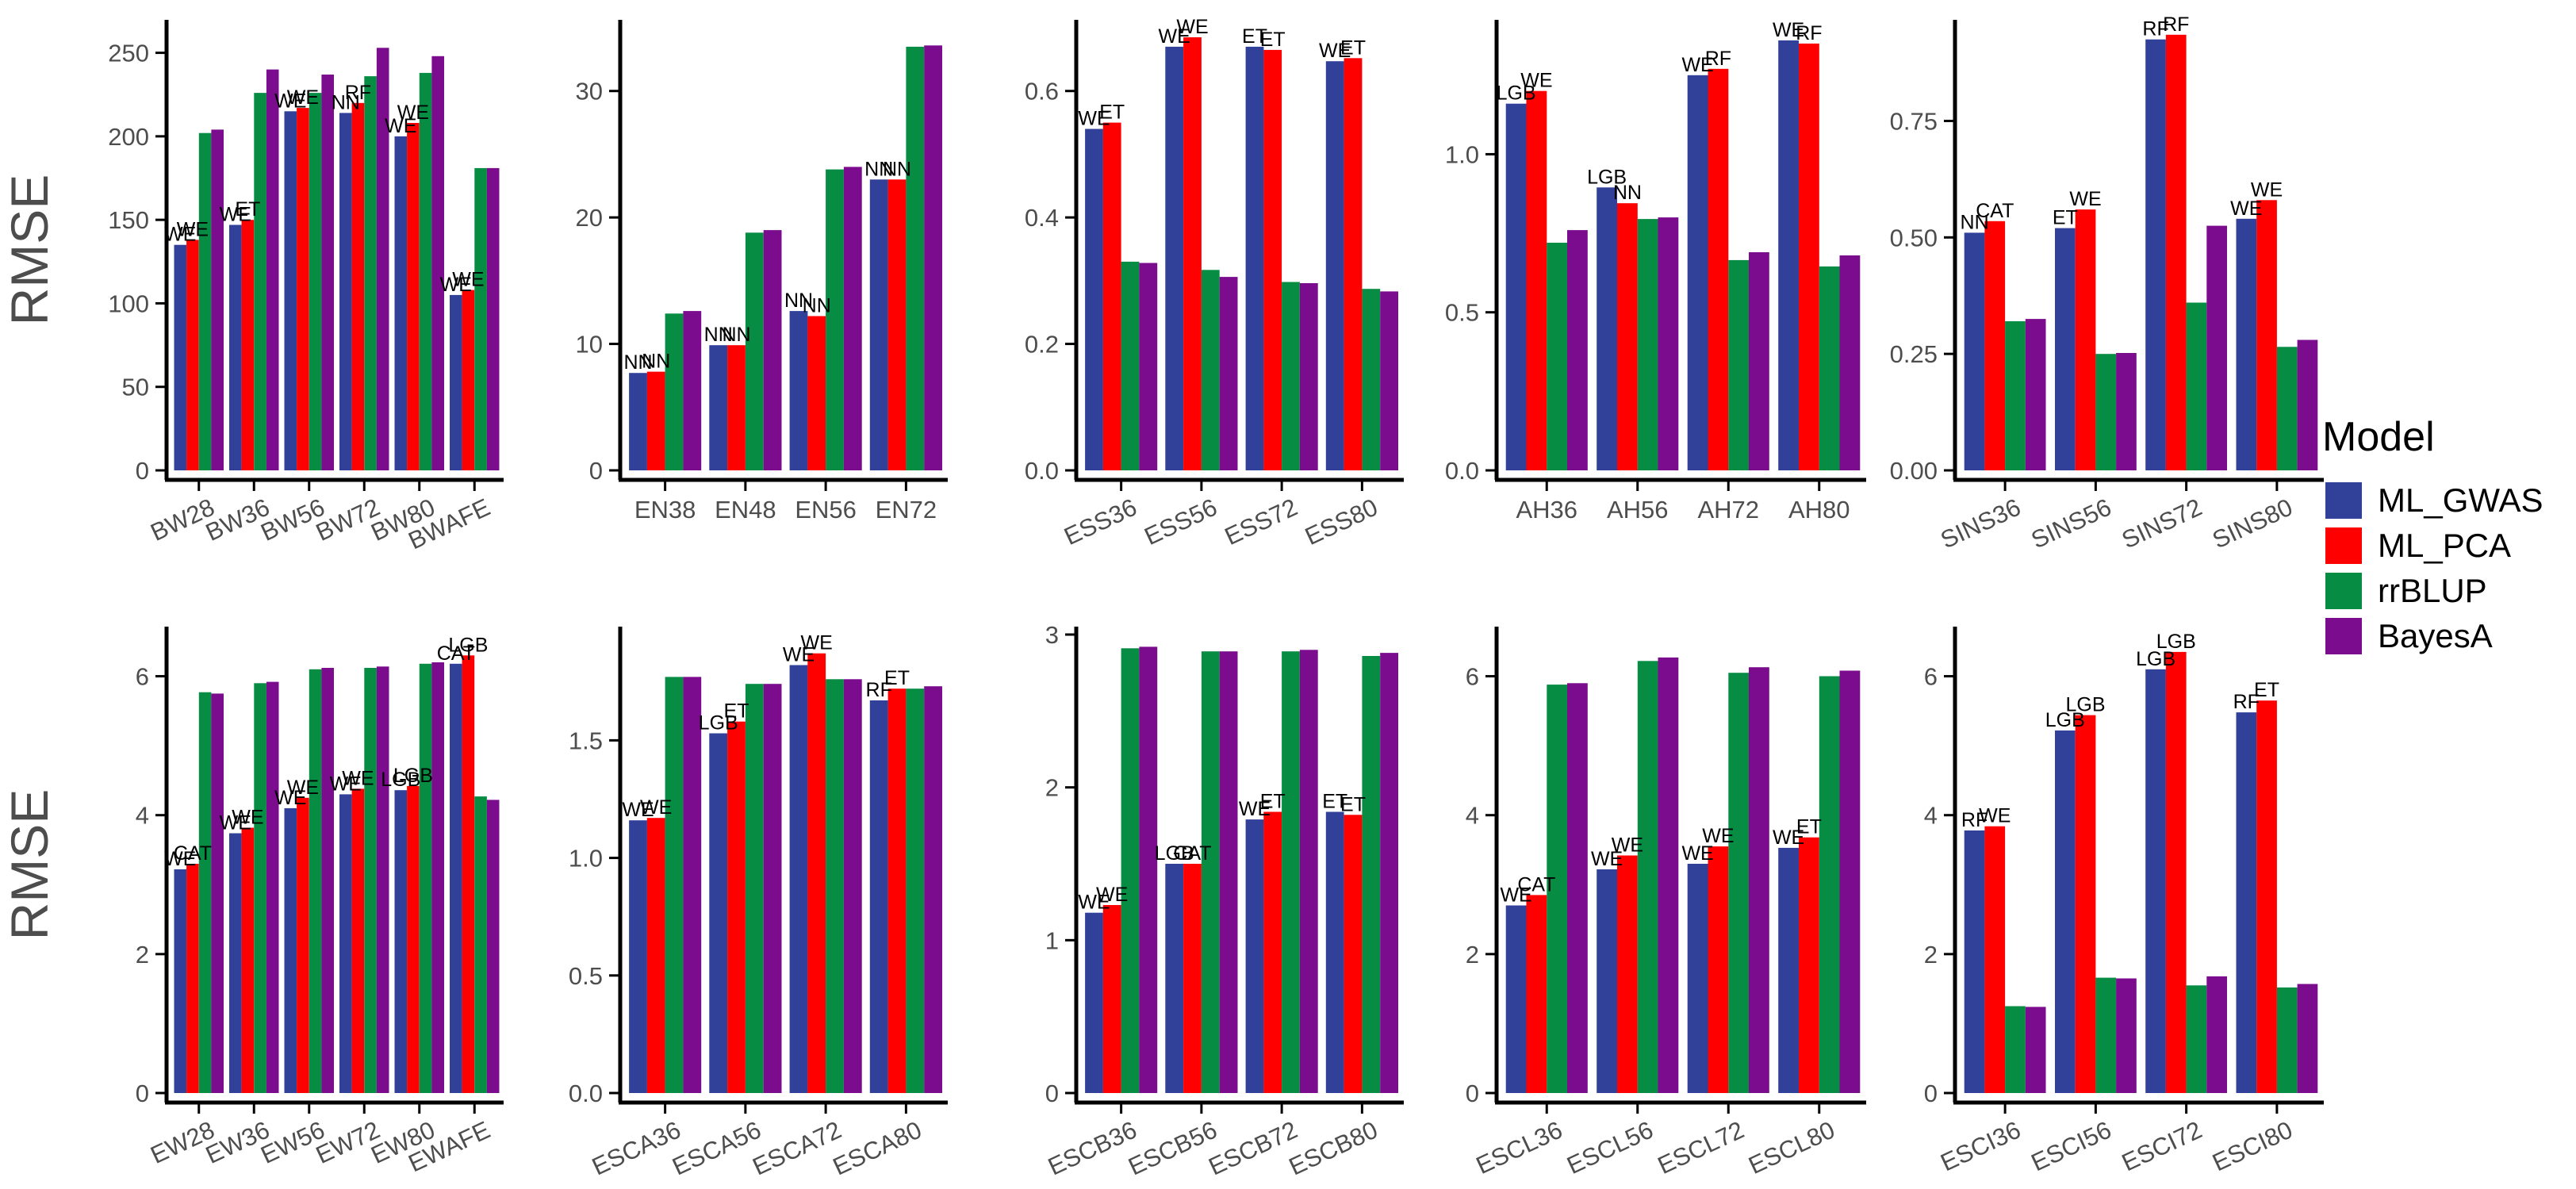  Describe the element at coordinates (260, 888) in the screenshot. I see `bar-rrblup-ew36` at that location.